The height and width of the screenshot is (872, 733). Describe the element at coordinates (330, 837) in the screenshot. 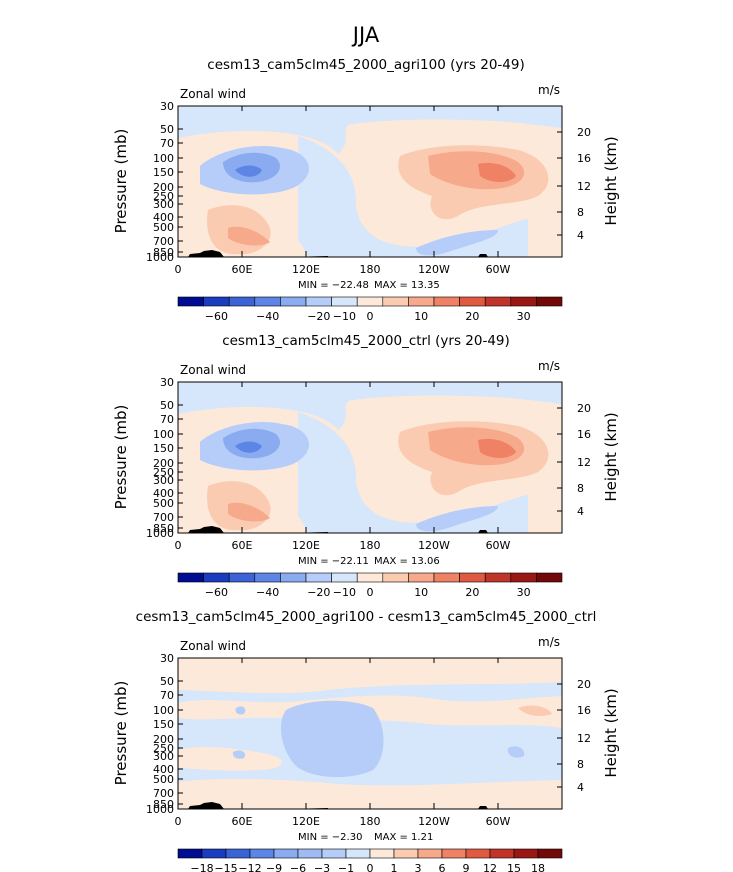

I see `min-label: MIN = −2.30` at that location.